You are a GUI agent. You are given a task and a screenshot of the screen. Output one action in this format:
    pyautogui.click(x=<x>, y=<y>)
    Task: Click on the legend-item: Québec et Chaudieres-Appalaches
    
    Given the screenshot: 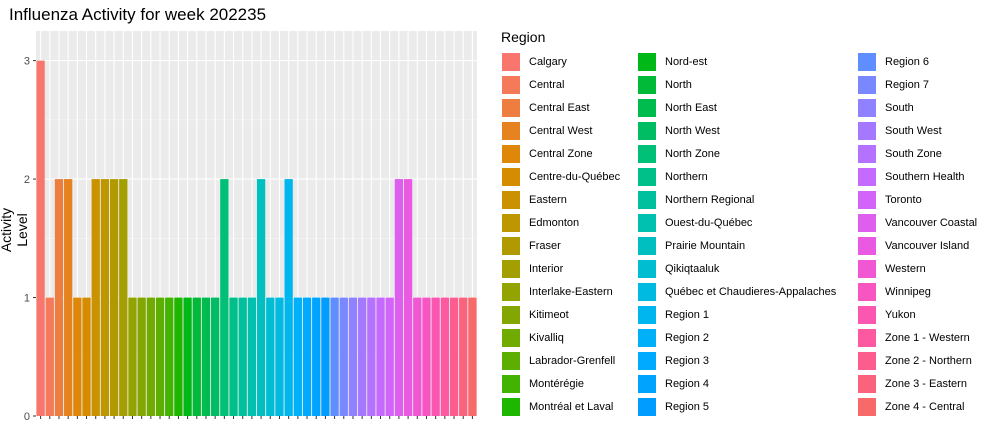 What is the action you would take?
    pyautogui.click(x=736, y=291)
    